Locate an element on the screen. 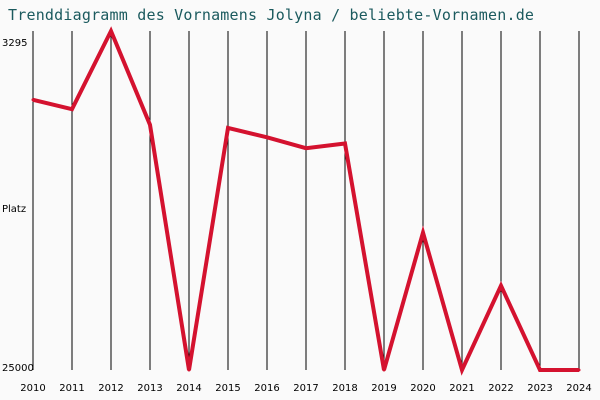 This screenshot has height=400, width=600. x-tick-2021: 2021 is located at coordinates (461, 388).